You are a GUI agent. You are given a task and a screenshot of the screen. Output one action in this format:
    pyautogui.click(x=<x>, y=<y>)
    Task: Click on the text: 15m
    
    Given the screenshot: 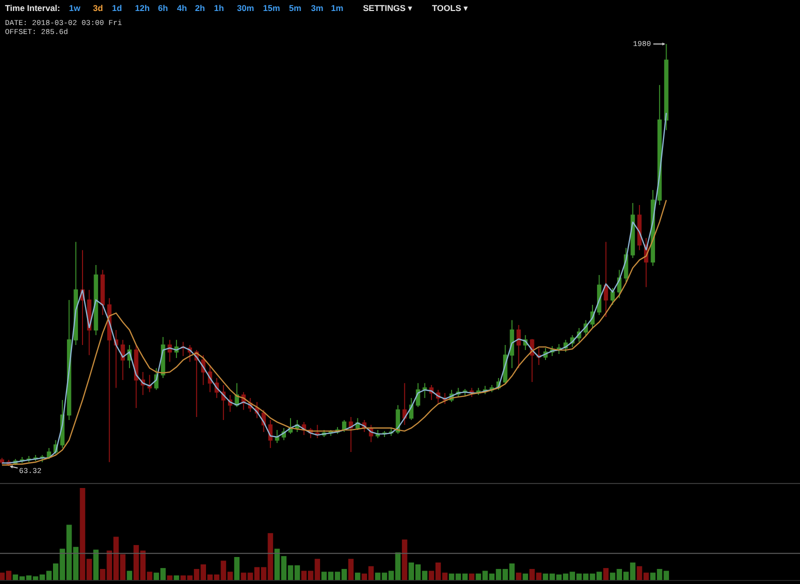 What is the action you would take?
    pyautogui.click(x=271, y=8)
    